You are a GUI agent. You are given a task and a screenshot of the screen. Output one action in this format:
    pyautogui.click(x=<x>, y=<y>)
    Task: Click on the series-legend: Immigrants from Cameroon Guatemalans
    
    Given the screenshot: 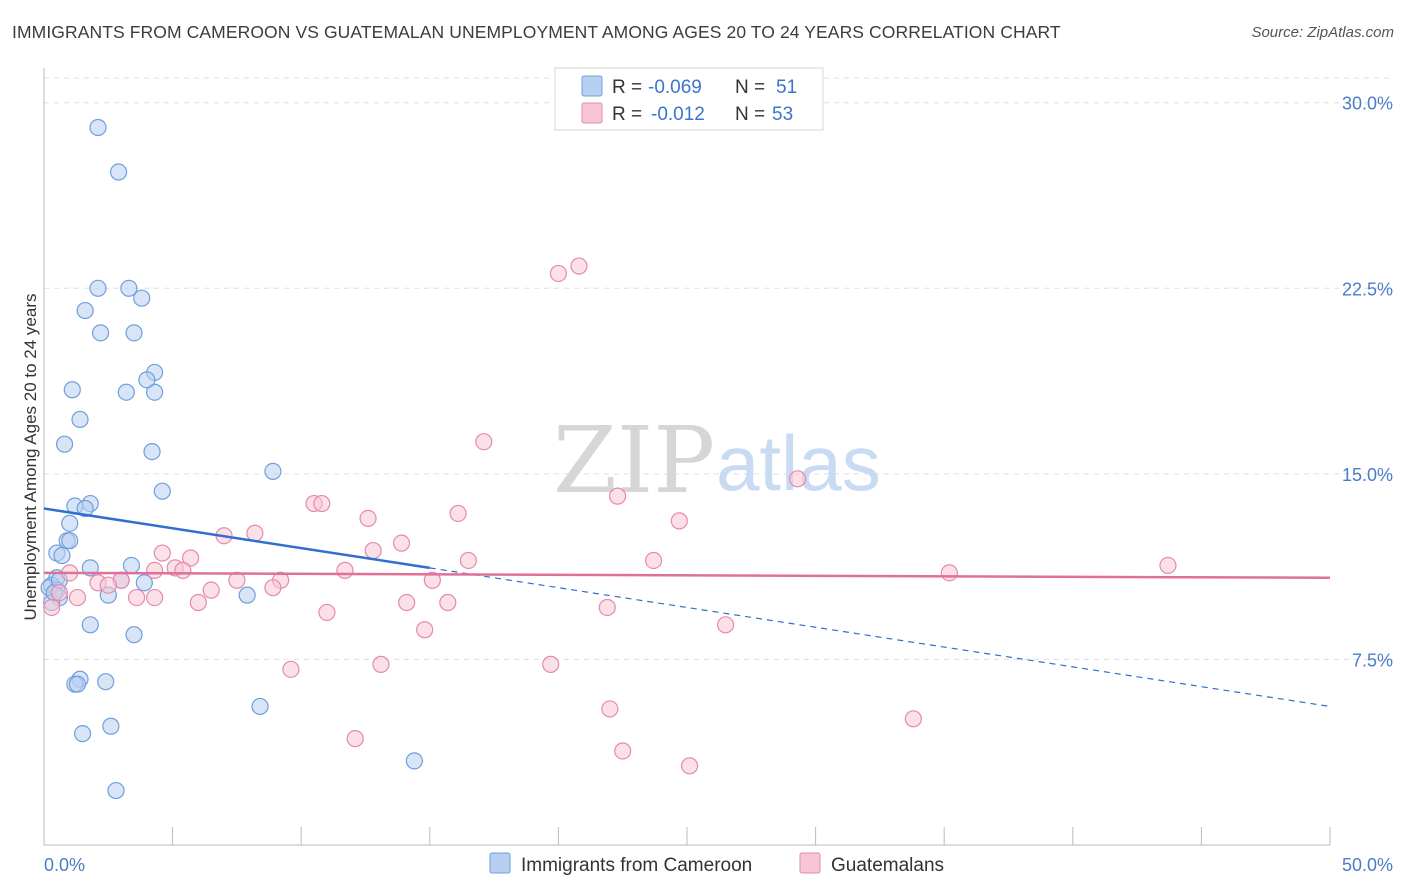 What is the action you would take?
    pyautogui.click(x=716, y=864)
    